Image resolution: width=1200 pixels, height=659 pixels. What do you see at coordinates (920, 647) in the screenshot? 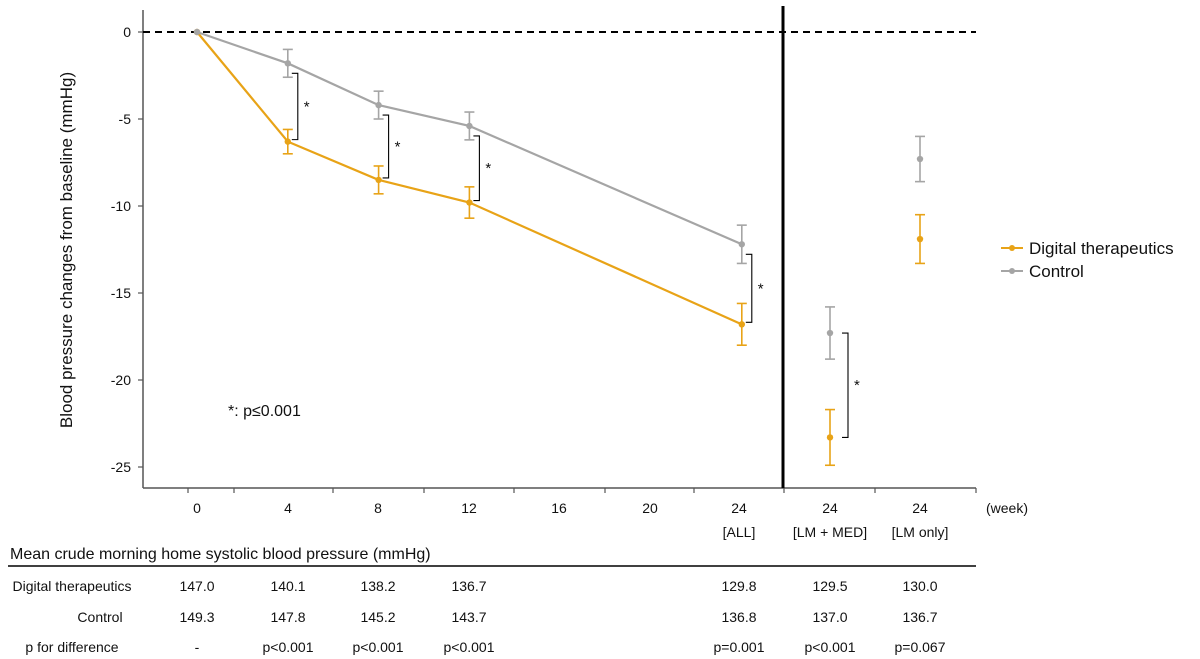
I see `table-cell: p=0.067` at bounding box center [920, 647].